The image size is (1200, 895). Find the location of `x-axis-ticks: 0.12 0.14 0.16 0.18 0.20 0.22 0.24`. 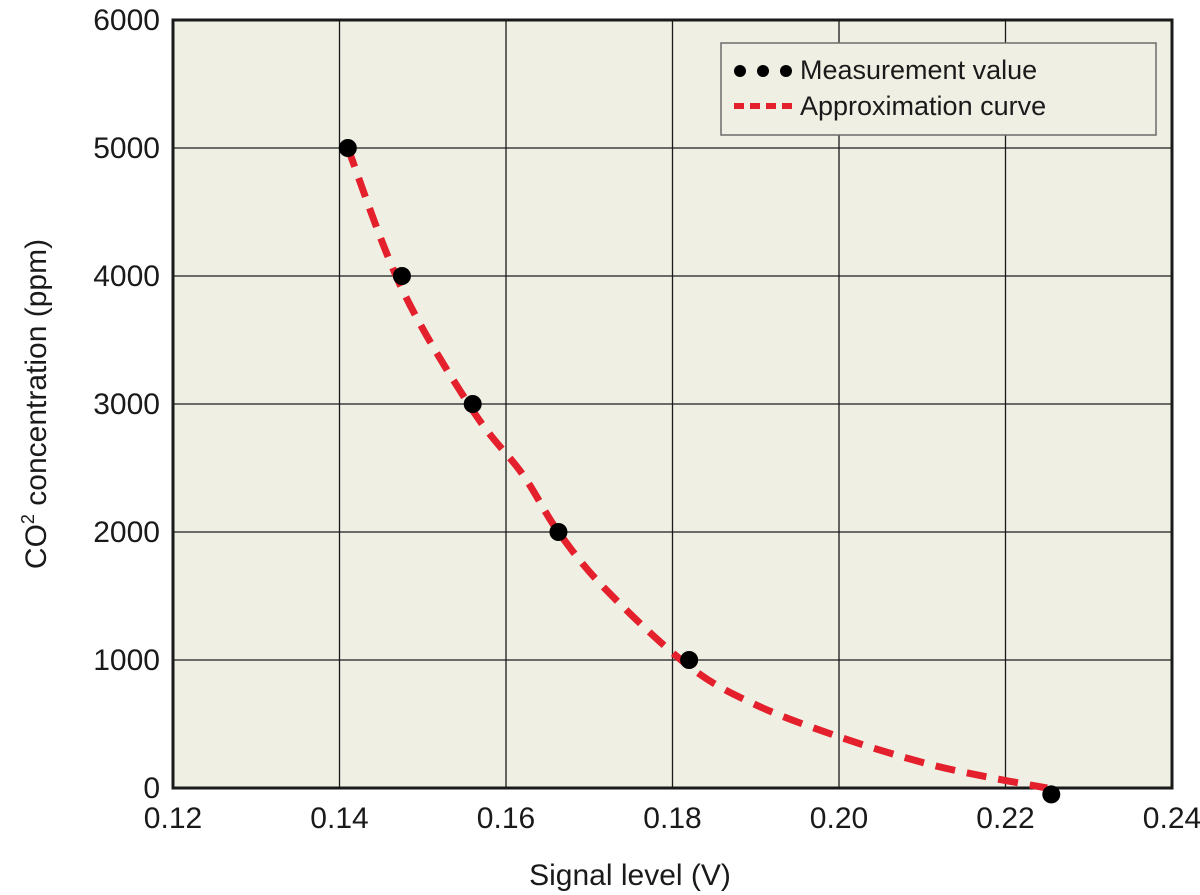

x-axis-ticks: 0.12 0.14 0.16 0.18 0.20 0.22 0.24 is located at coordinates (672, 818).